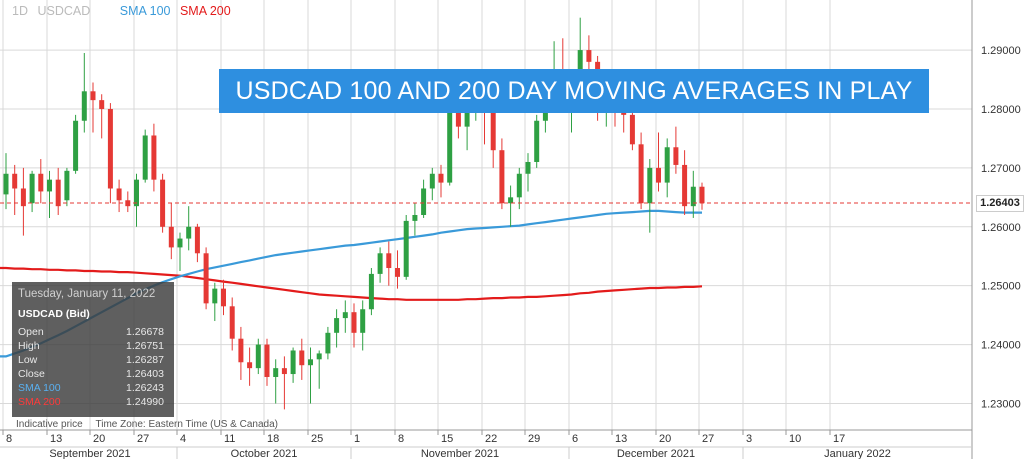 The height and width of the screenshot is (459, 1024). I want to click on info-row-open: Open 1.26678, so click(91, 333).